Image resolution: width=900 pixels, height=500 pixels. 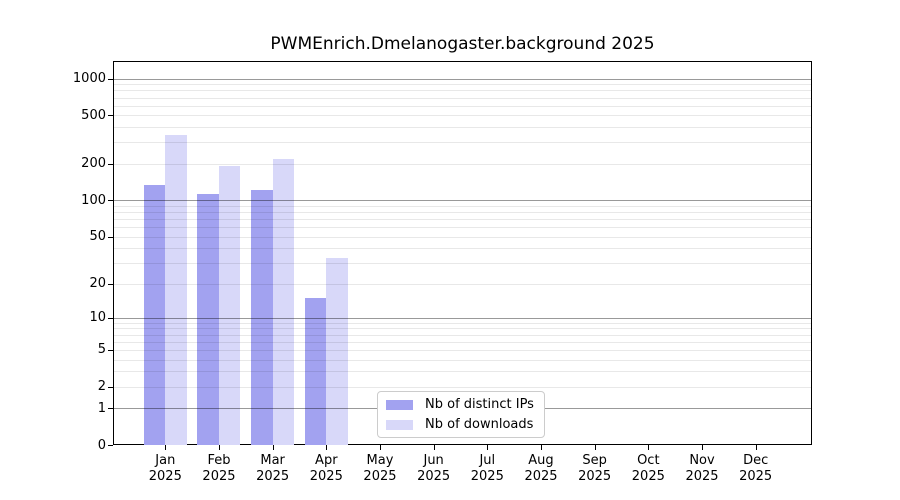 What do you see at coordinates (97, 236) in the screenshot?
I see `y-axis-tick-label: 50` at bounding box center [97, 236].